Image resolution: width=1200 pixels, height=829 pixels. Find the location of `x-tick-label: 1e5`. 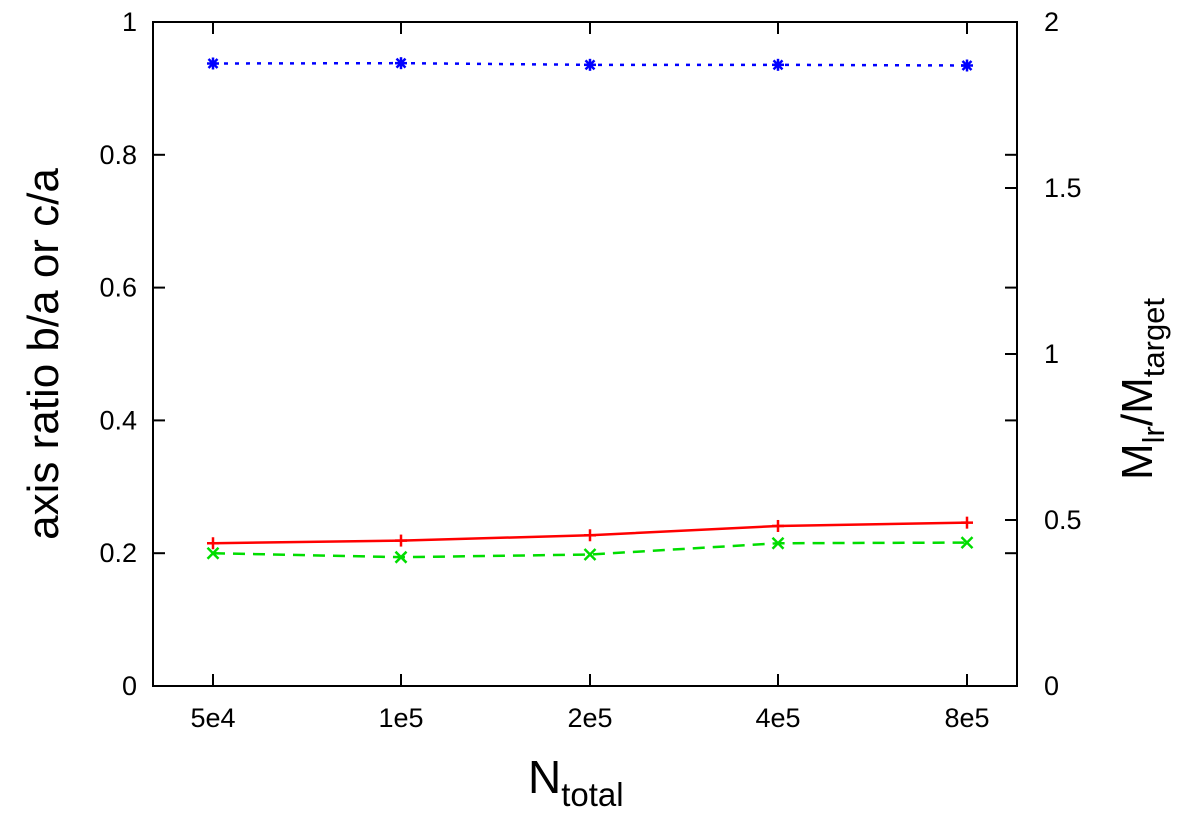

x-tick-label: 1e5 is located at coordinates (400, 718).